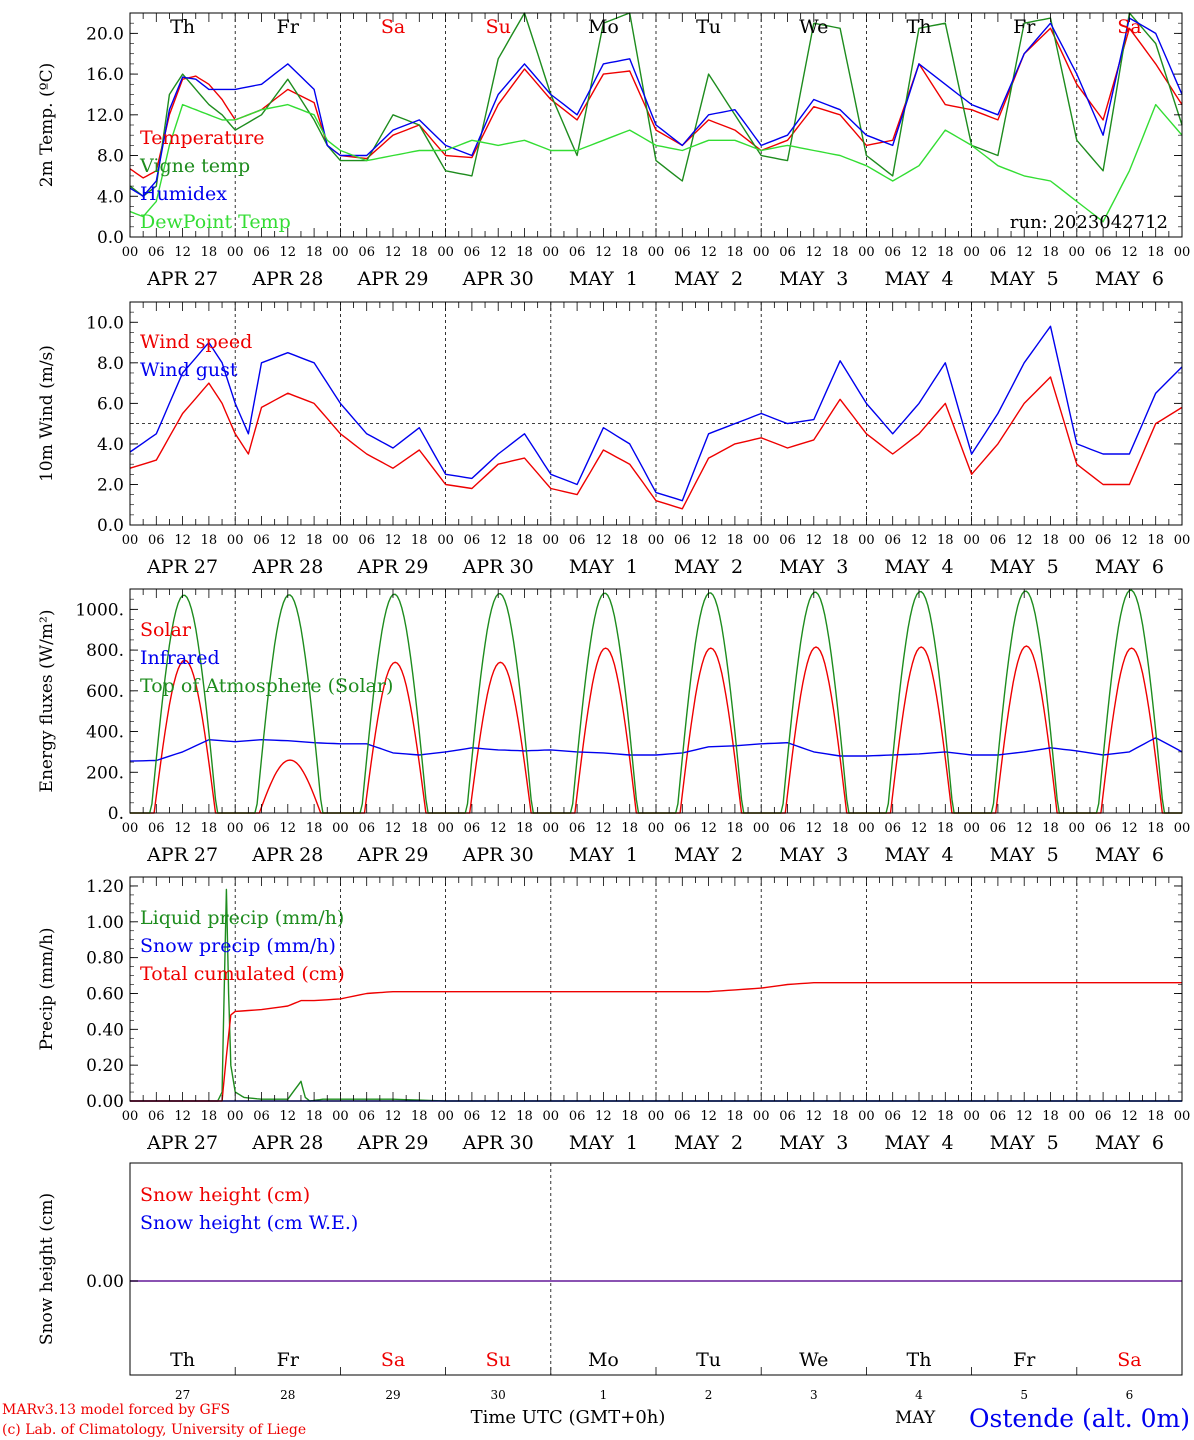  Describe the element at coordinates (813, 27) in the screenshot. I see `weekday-label: We` at that location.